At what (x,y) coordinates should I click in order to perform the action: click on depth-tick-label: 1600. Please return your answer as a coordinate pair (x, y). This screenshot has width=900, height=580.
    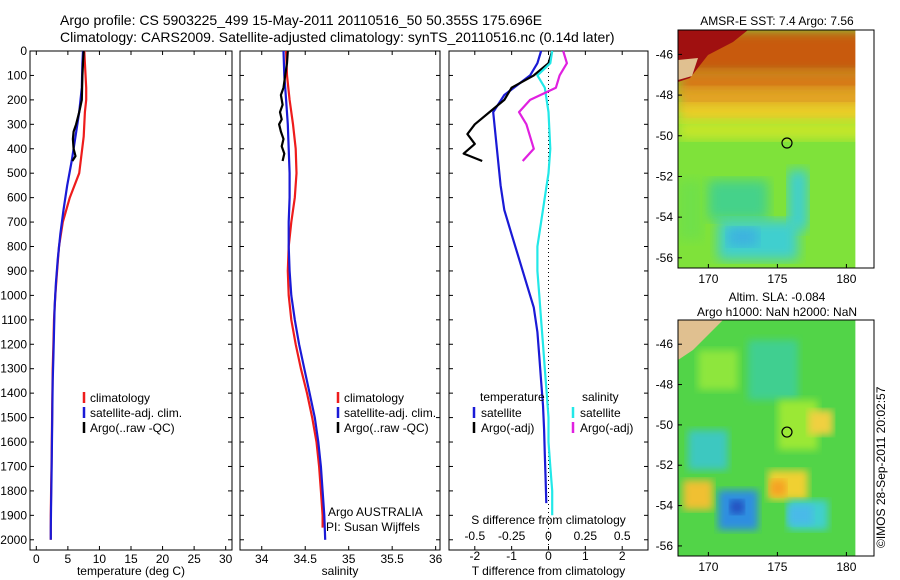
    Looking at the image, I should click on (13, 442).